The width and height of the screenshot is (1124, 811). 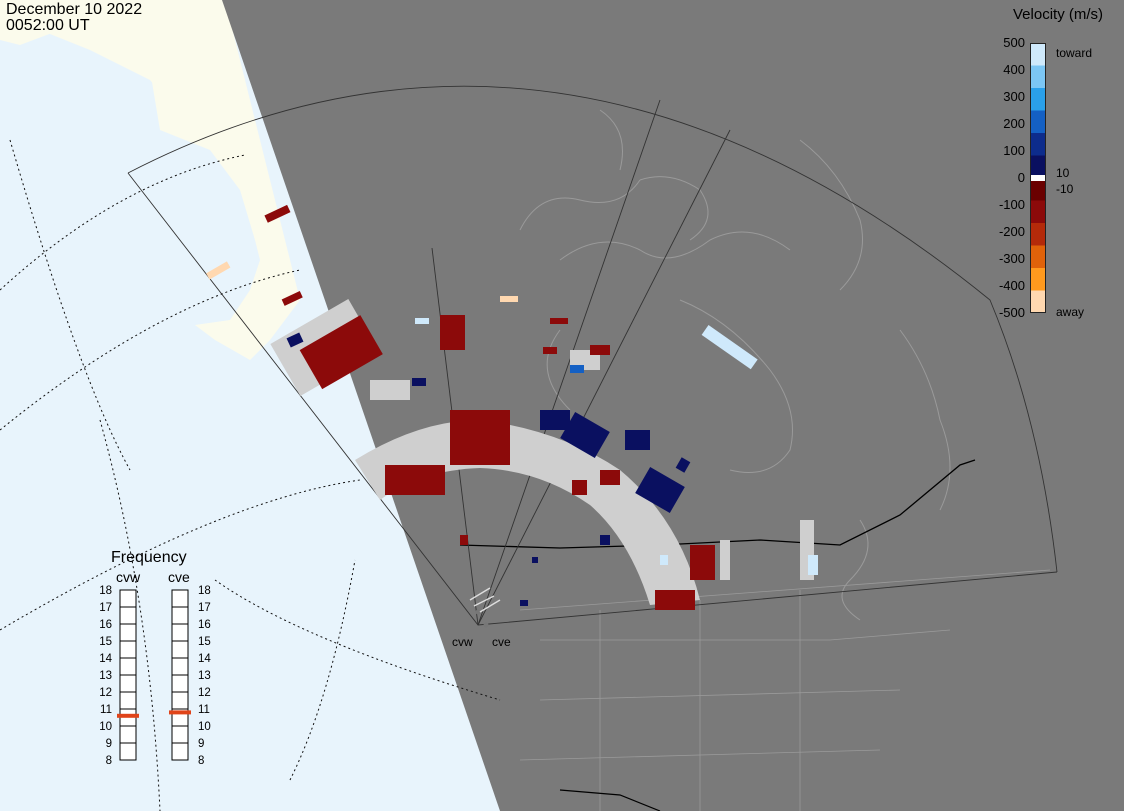 I want to click on site-label-cvw: cvw, so click(x=462, y=642).